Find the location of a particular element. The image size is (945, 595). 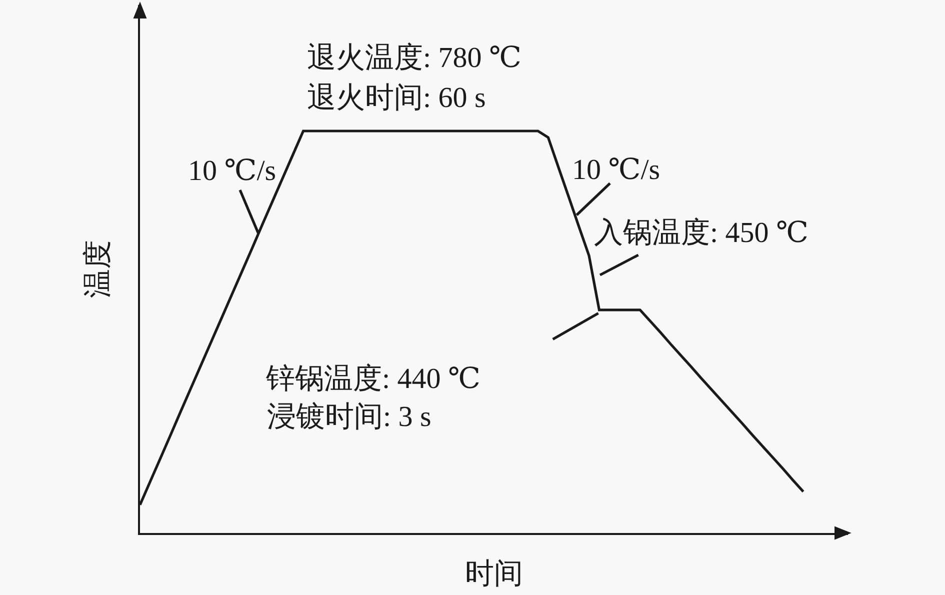

annotation: 浸镀时间: 3 s is located at coordinates (349, 417).